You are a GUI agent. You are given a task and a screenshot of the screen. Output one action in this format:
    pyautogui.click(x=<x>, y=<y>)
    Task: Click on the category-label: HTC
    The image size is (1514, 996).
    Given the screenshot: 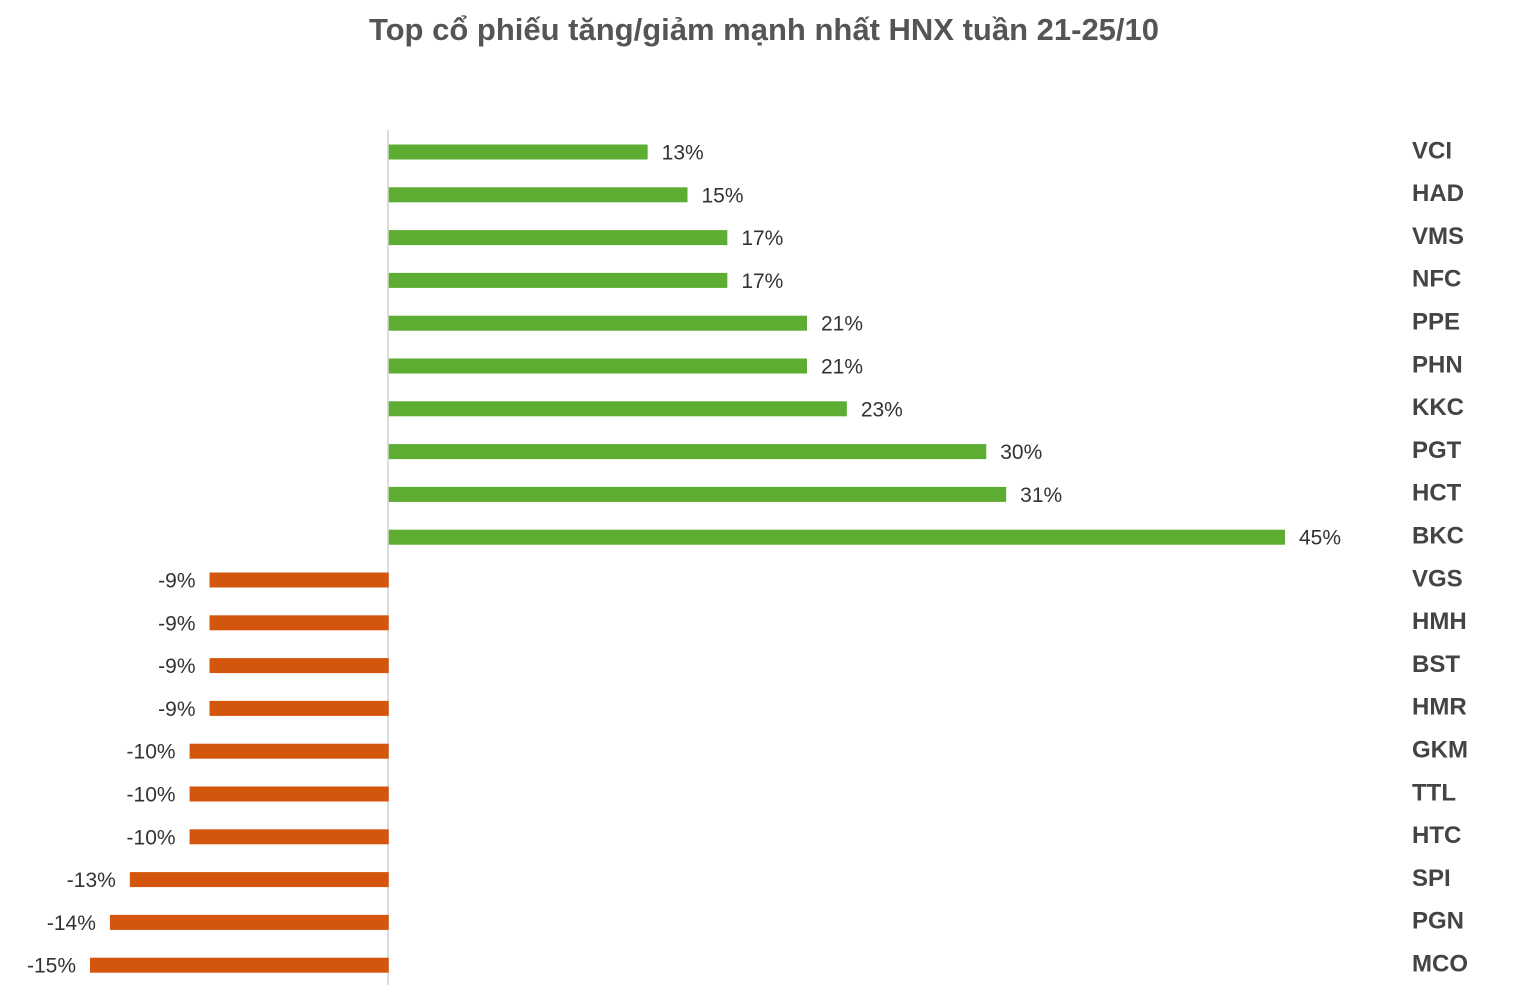 What is the action you would take?
    pyautogui.click(x=1436, y=835)
    